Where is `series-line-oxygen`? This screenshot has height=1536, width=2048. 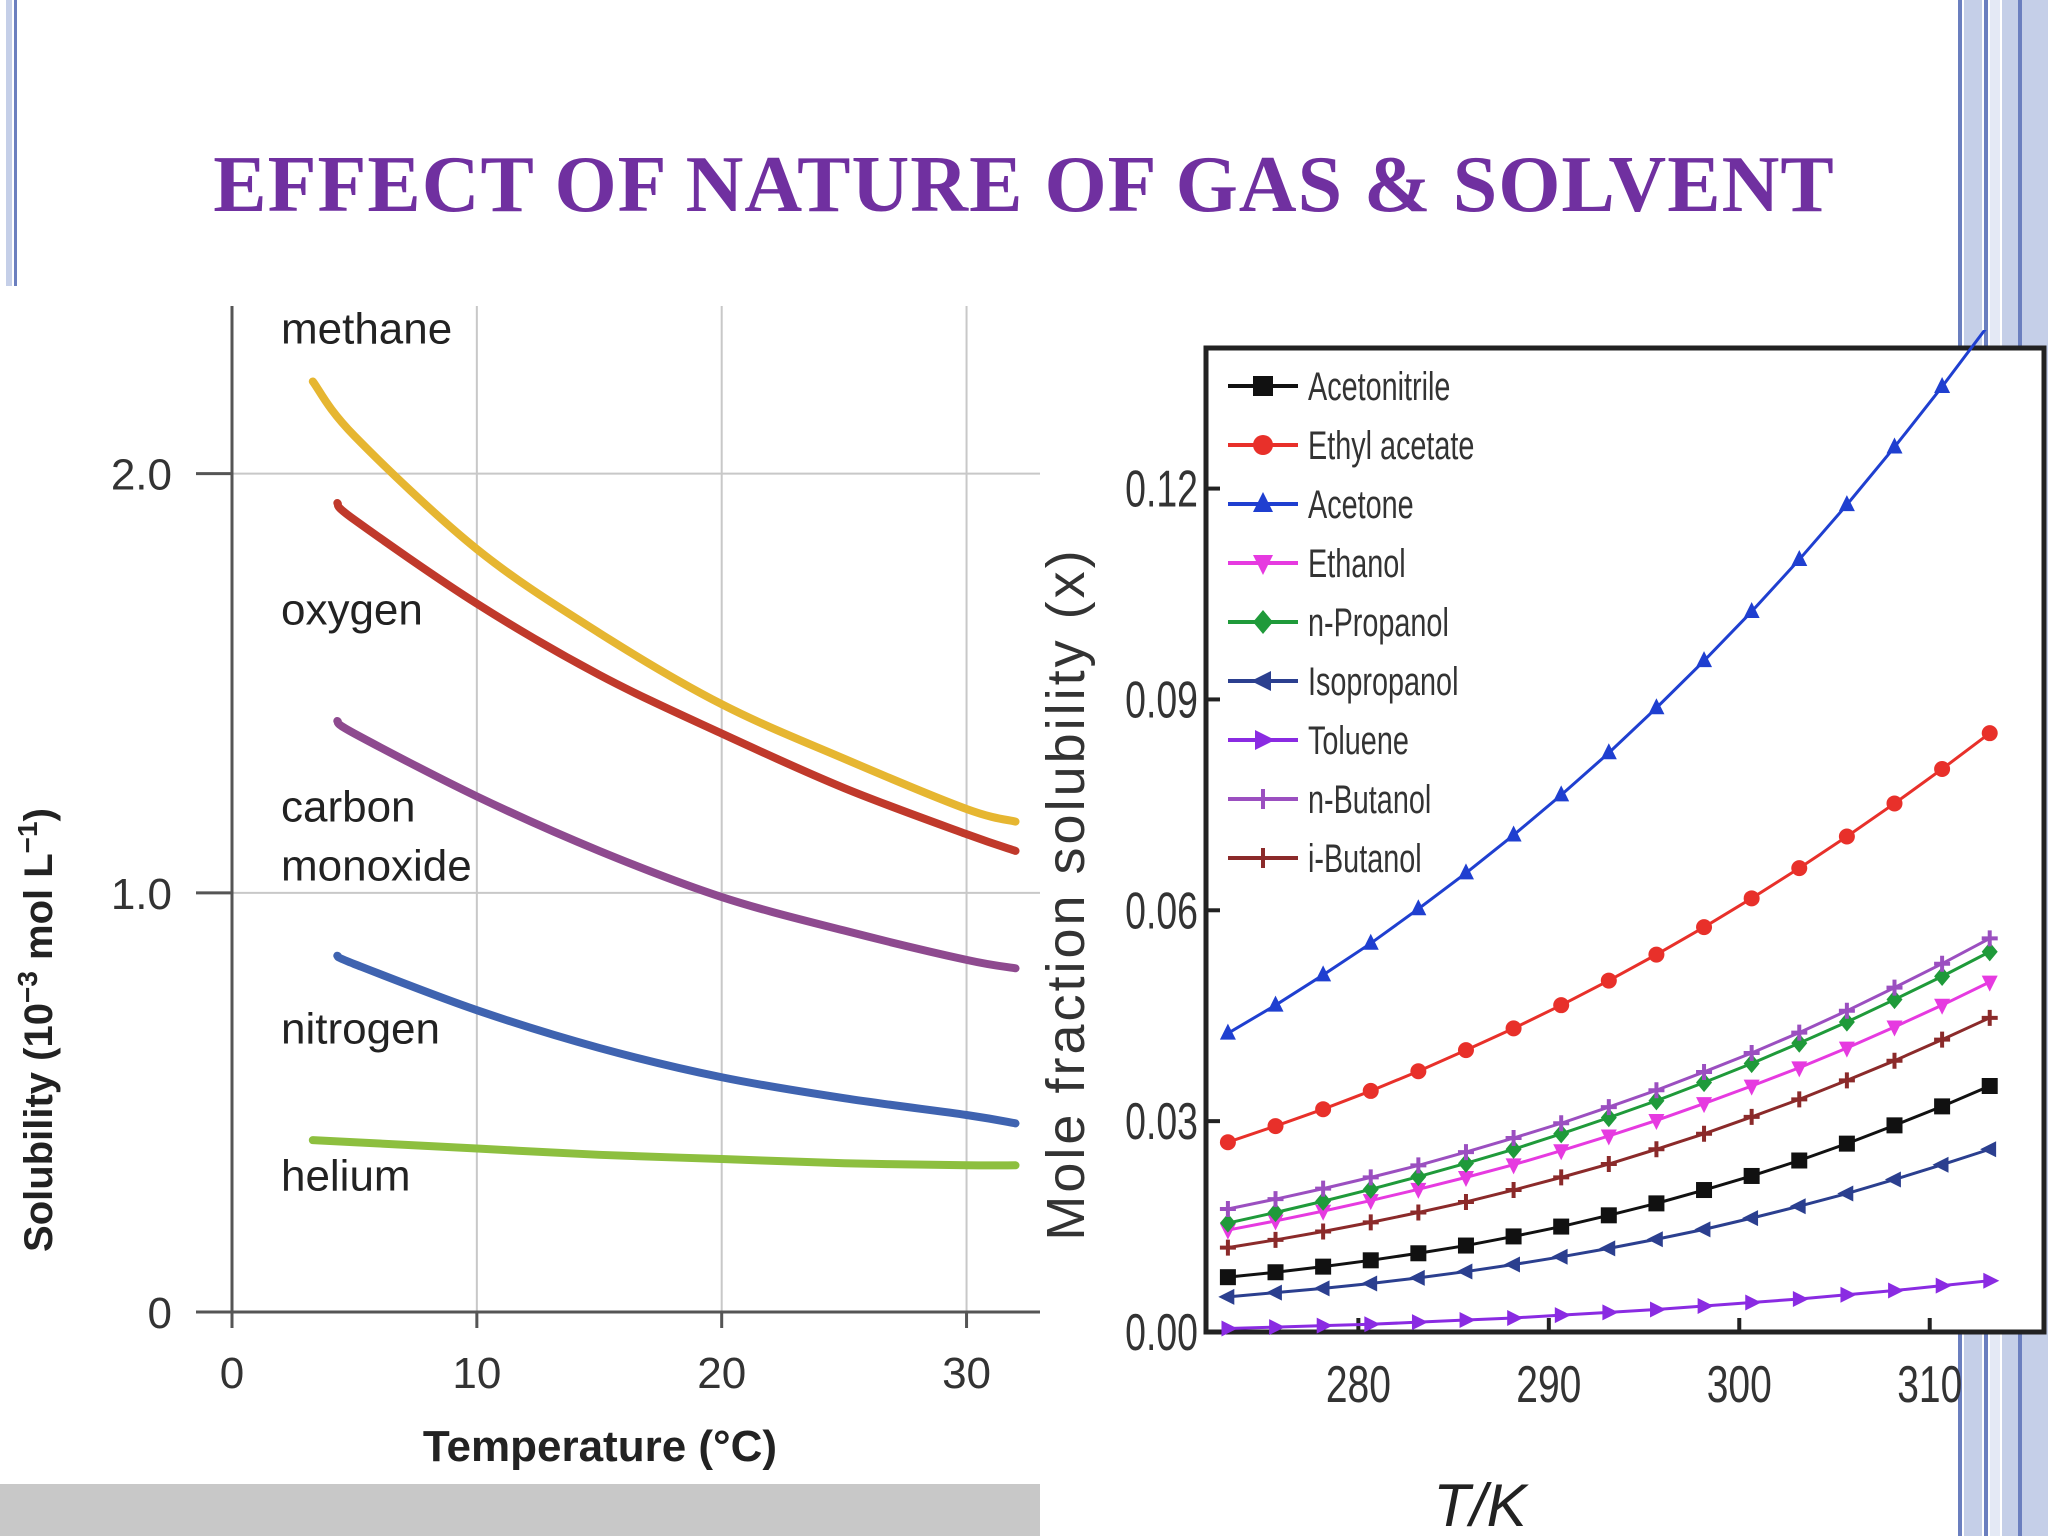 series-line-oxygen is located at coordinates (676, 677).